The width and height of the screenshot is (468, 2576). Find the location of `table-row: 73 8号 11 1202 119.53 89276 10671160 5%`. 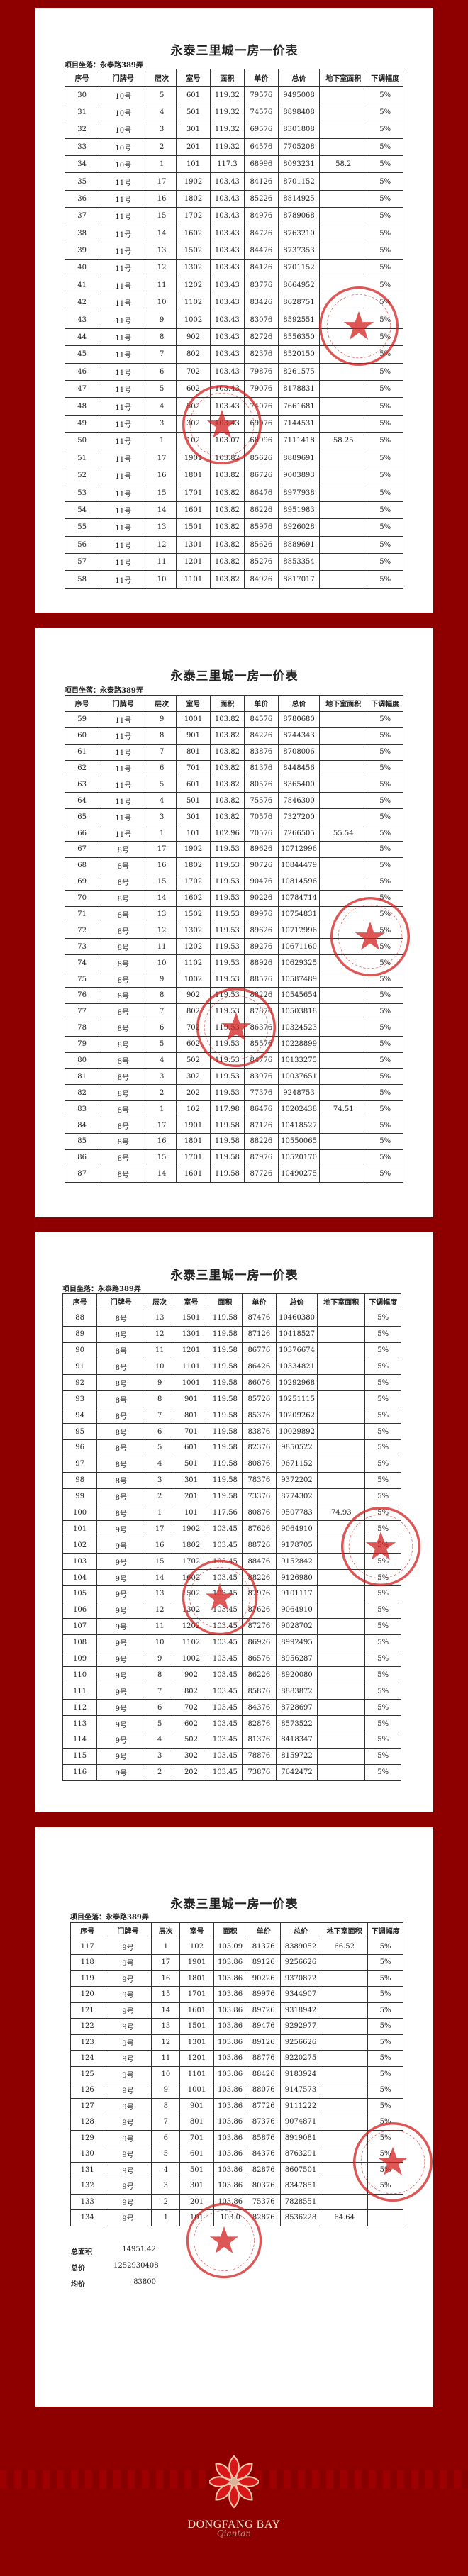

table-row: 73 8号 11 1202 119.53 89276 10671160 5% is located at coordinates (234, 947).